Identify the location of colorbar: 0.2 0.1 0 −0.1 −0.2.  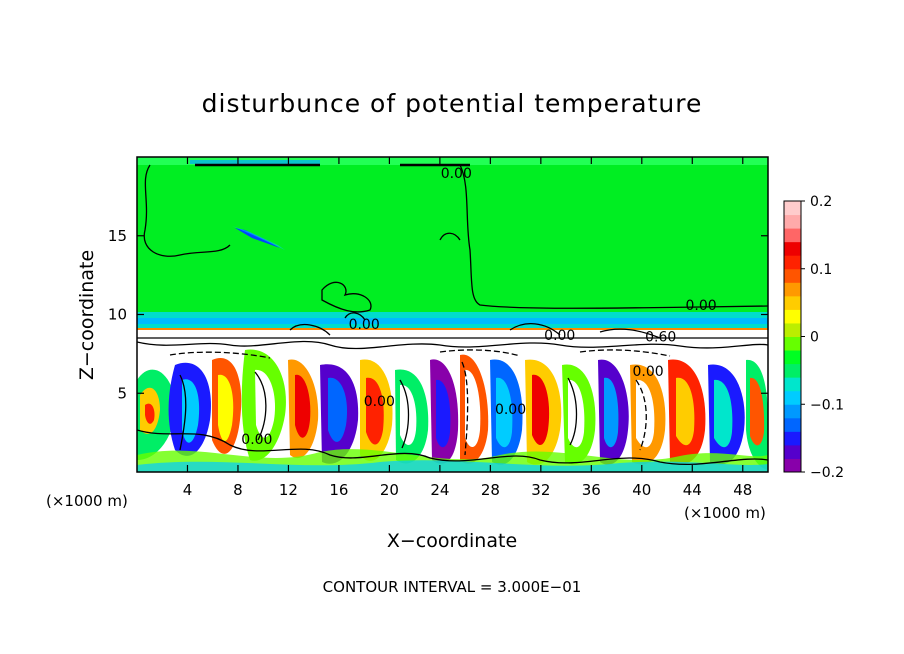
(813, 337).